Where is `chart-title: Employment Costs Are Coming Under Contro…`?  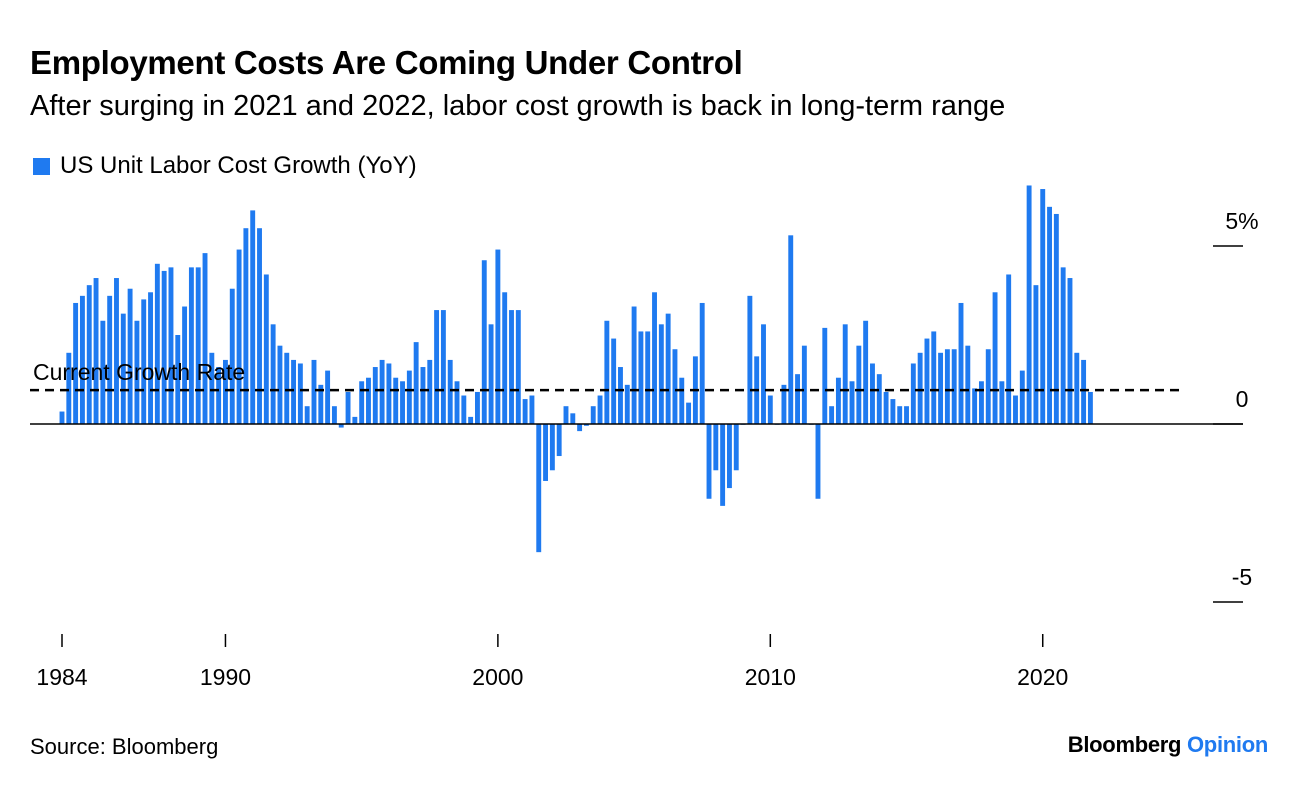 chart-title: Employment Costs Are Coming Under Contro… is located at coordinates (386, 62).